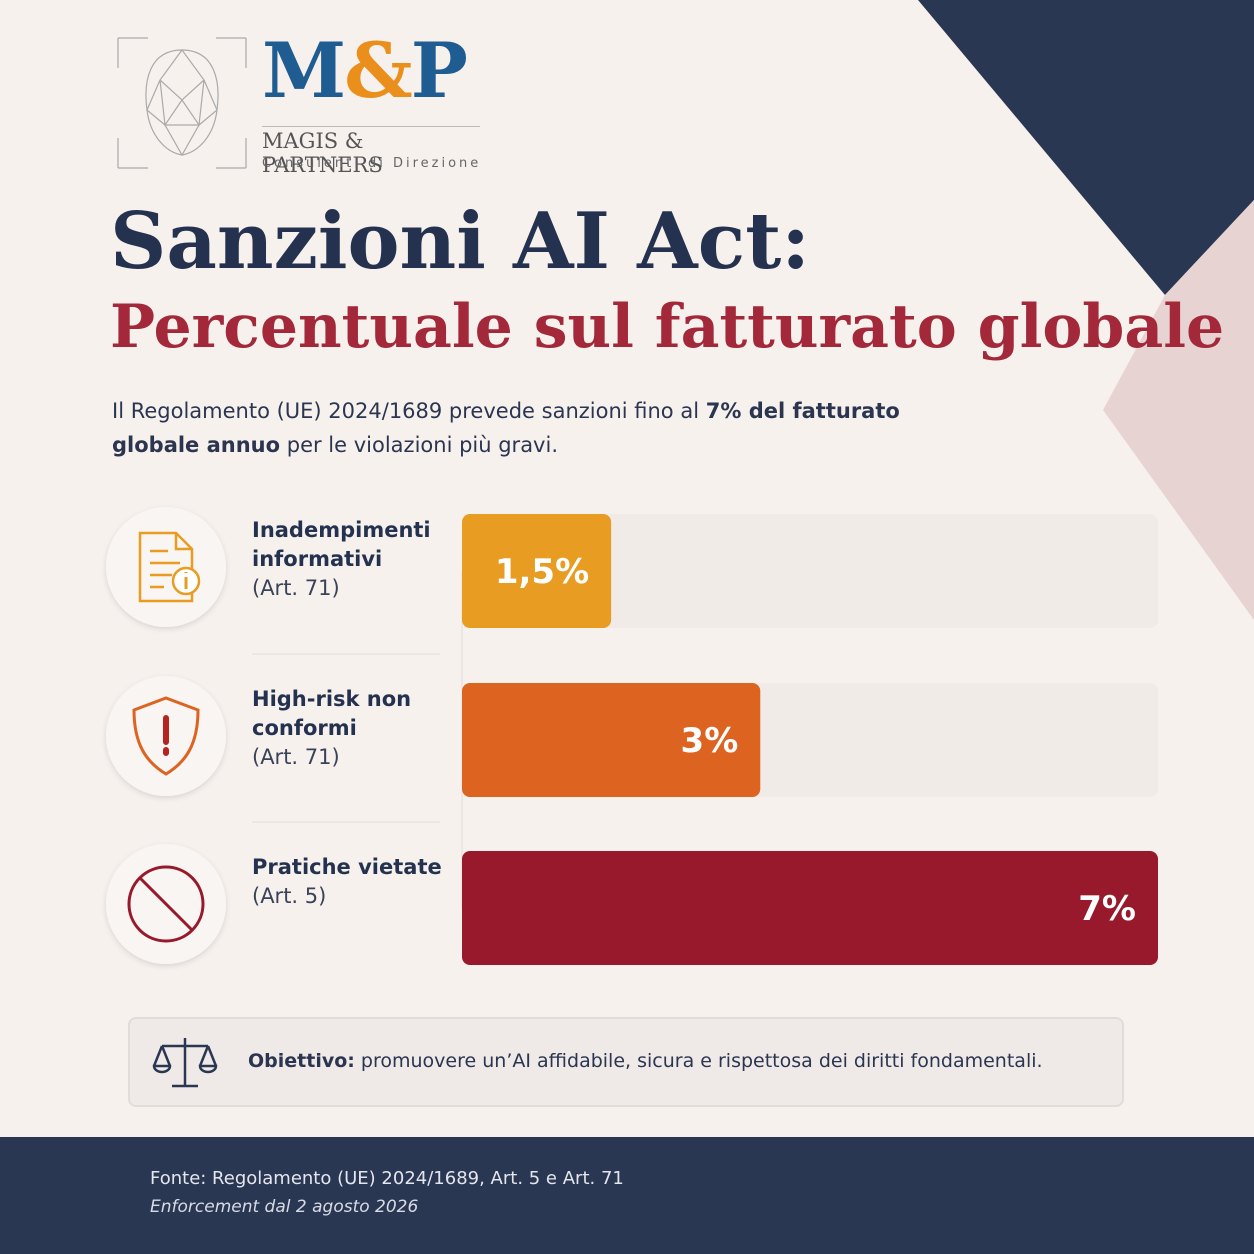  Describe the element at coordinates (710, 741) in the screenshot. I see `value-label: 3%` at that location.